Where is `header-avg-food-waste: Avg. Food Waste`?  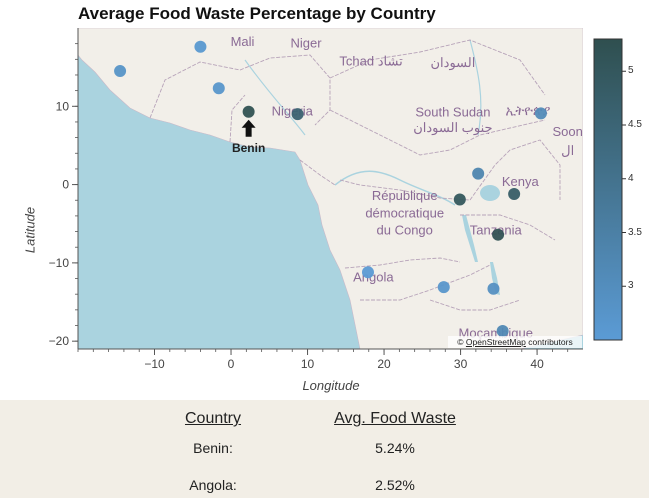
header-avg-food-waste: Avg. Food Waste is located at coordinates (395, 418).